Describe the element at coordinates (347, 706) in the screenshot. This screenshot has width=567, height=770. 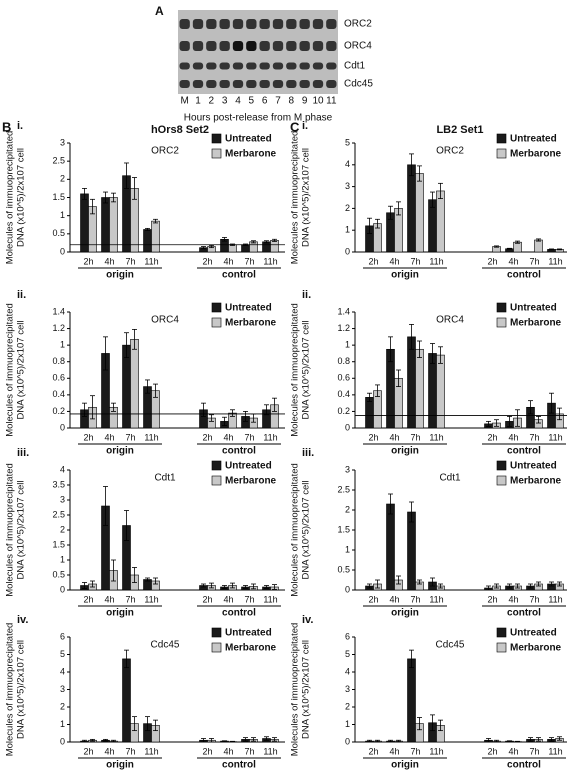
I see `y-tick-label: 2` at that location.